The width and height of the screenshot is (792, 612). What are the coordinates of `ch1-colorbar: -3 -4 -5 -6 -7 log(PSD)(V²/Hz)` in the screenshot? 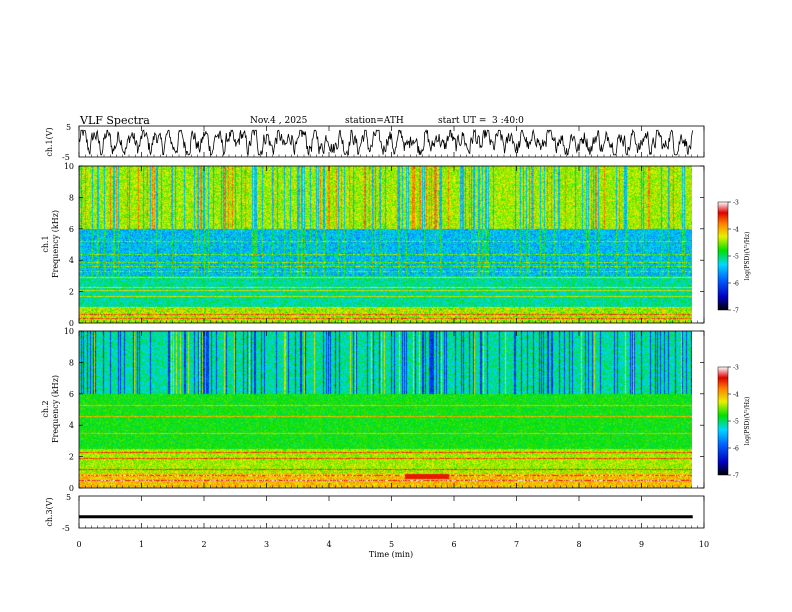 It's located at (734, 257).